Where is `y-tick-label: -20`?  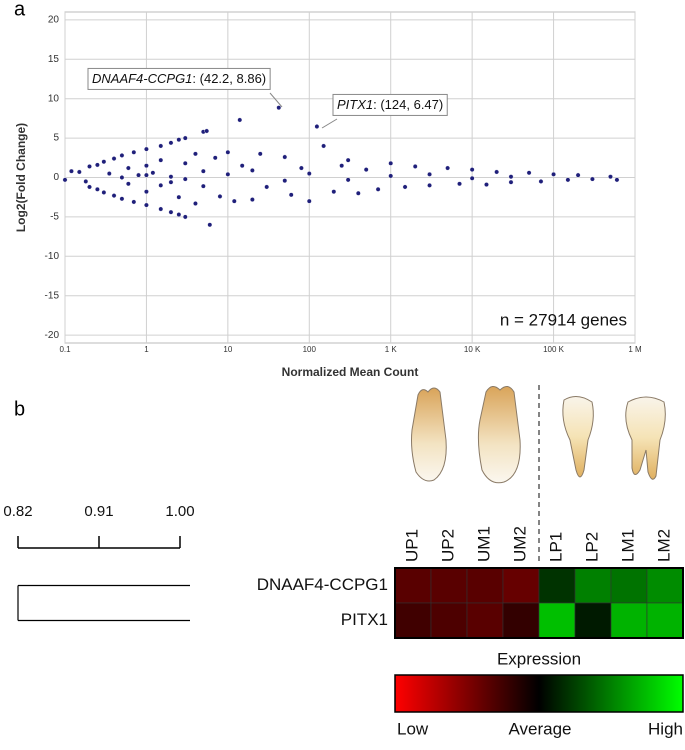
y-tick-label: -20 is located at coordinates (52, 335).